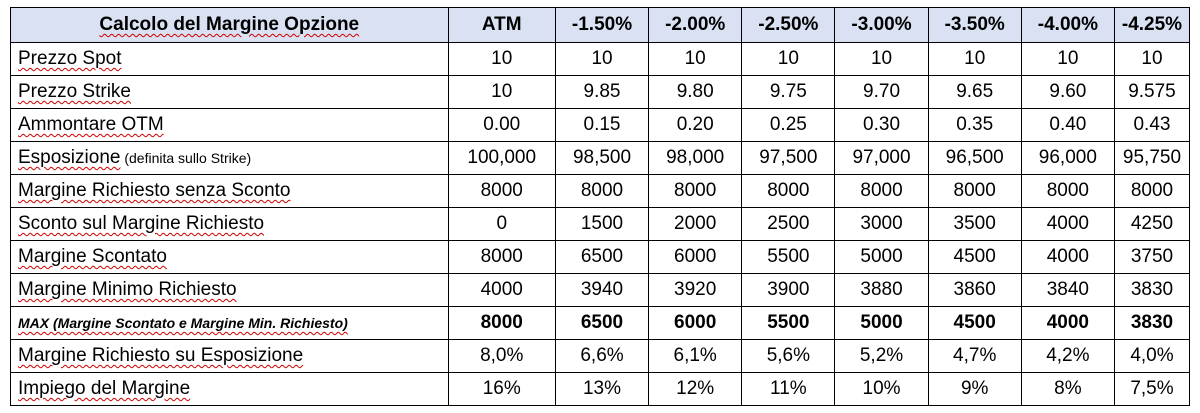 The image size is (1200, 413). What do you see at coordinates (1152, 92) in the screenshot?
I see `table-cell: 9.575` at bounding box center [1152, 92].